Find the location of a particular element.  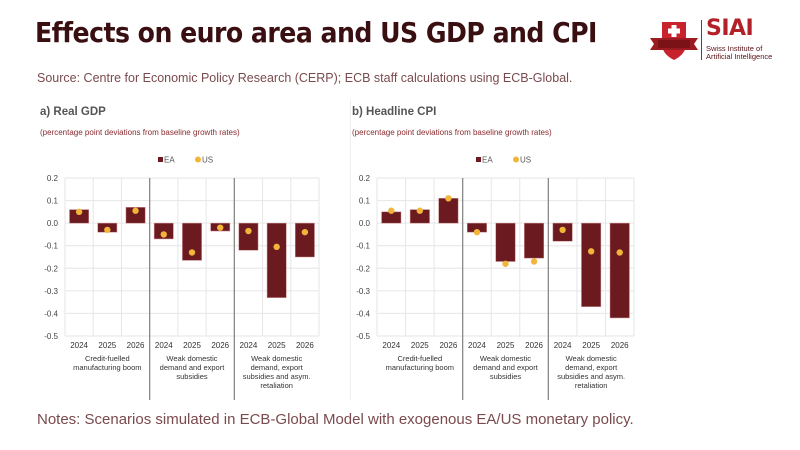

cpi-panel-title: b) Headline CPI is located at coordinates (394, 112).